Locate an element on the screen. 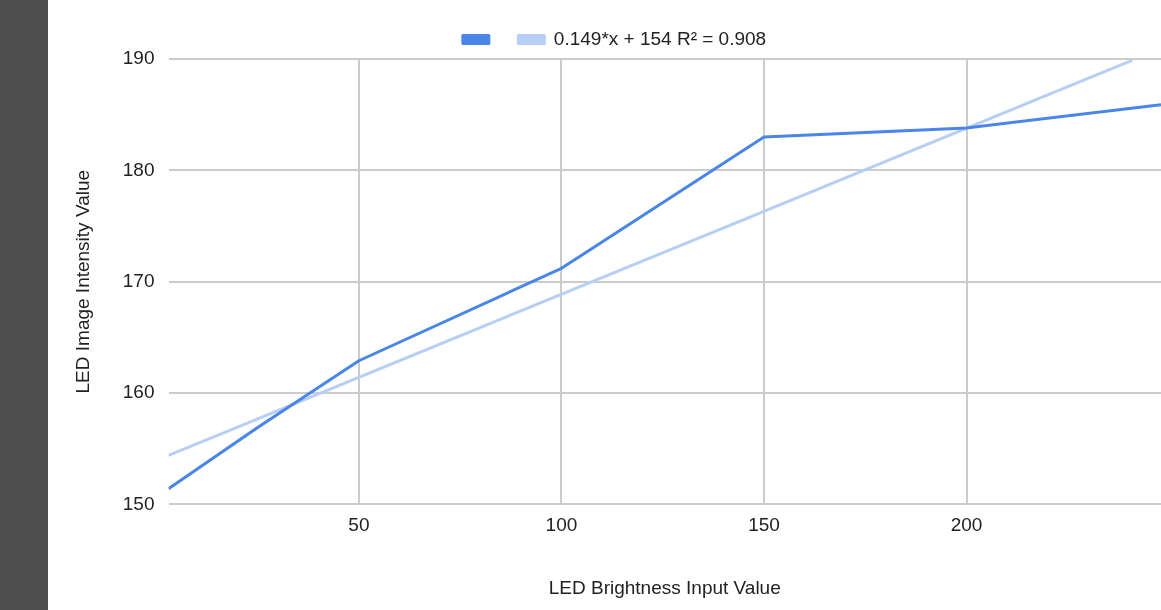 Image resolution: width=1161 pixels, height=610 pixels. x-tick-label: 200 is located at coordinates (966, 525).